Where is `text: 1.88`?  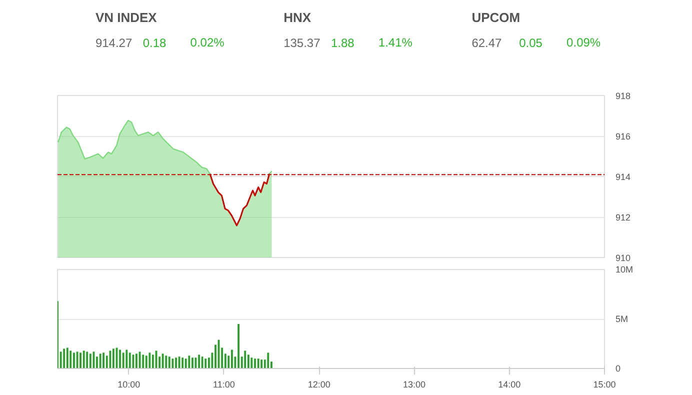 text: 1.88 is located at coordinates (343, 43).